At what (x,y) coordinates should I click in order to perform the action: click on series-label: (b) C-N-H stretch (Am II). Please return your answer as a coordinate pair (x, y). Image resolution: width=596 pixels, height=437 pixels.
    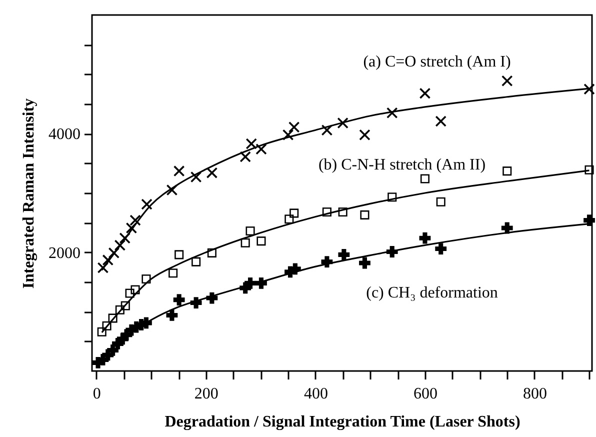
    Looking at the image, I should click on (402, 165).